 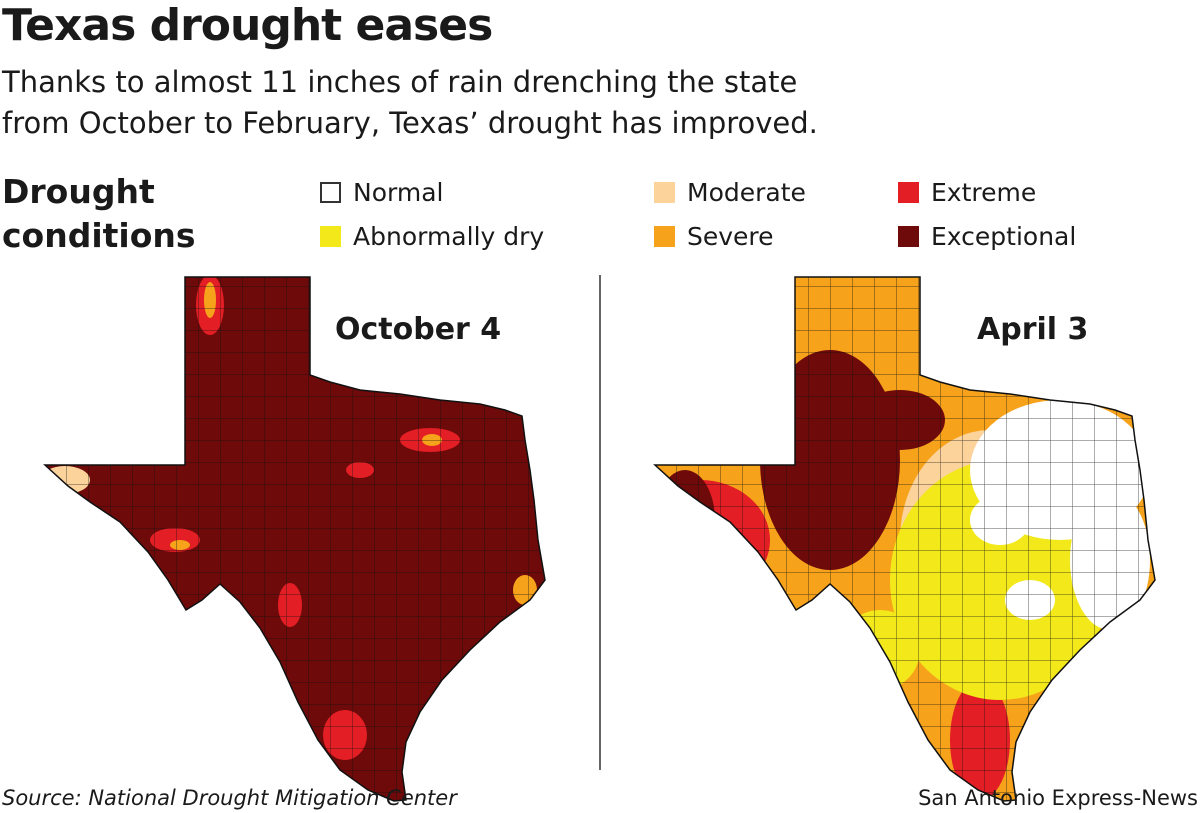 I want to click on legend-heading: Drought conditions, so click(x=99, y=214).